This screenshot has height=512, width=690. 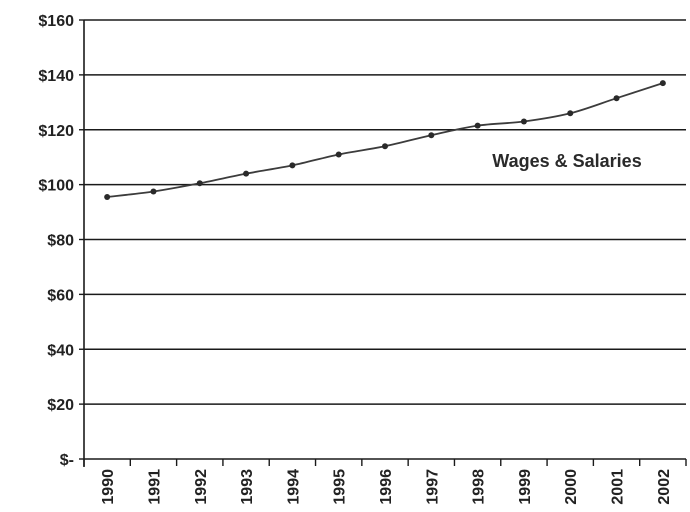 What do you see at coordinates (432, 487) in the screenshot?
I see `x-tick-label: 1997` at bounding box center [432, 487].